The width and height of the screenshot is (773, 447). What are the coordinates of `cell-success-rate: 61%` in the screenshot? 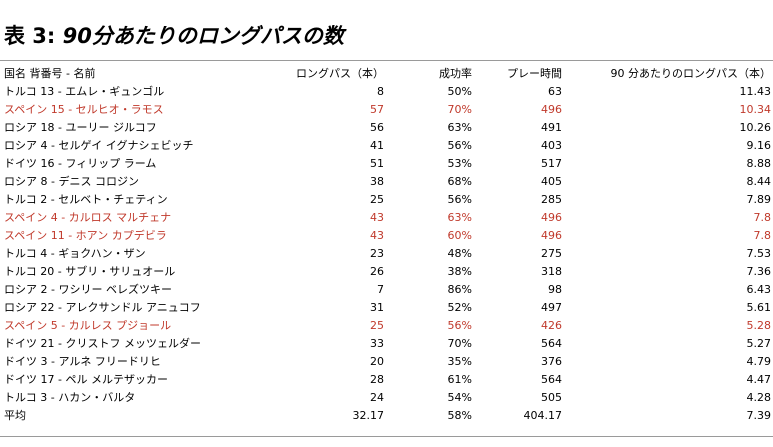 It's located at (459, 379).